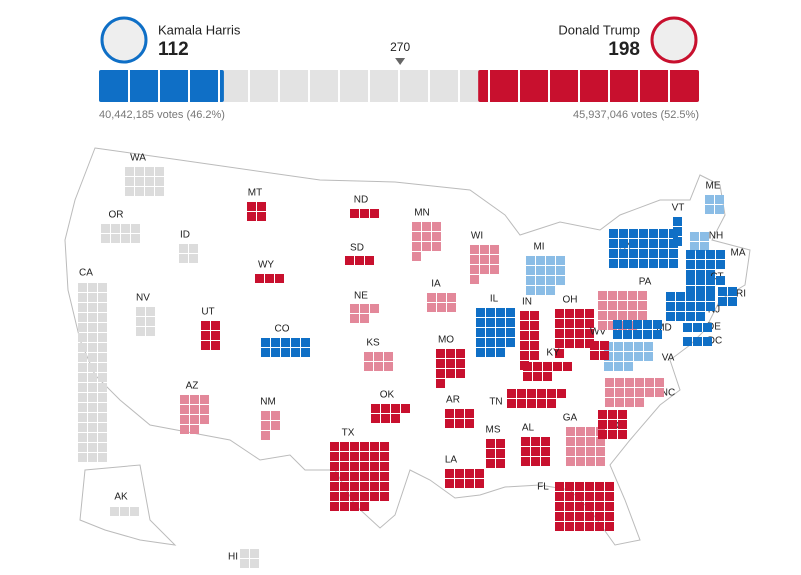 The width and height of the screenshot is (801, 575). Describe the element at coordinates (645, 282) in the screenshot. I see `state-label: PA` at that location.